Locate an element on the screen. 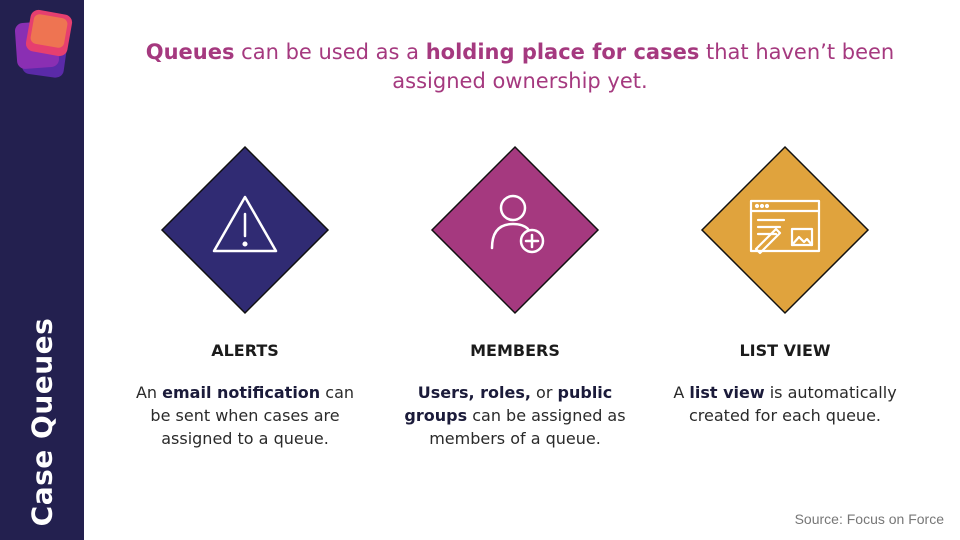  list-view-text: A is located at coordinates (681, 392).